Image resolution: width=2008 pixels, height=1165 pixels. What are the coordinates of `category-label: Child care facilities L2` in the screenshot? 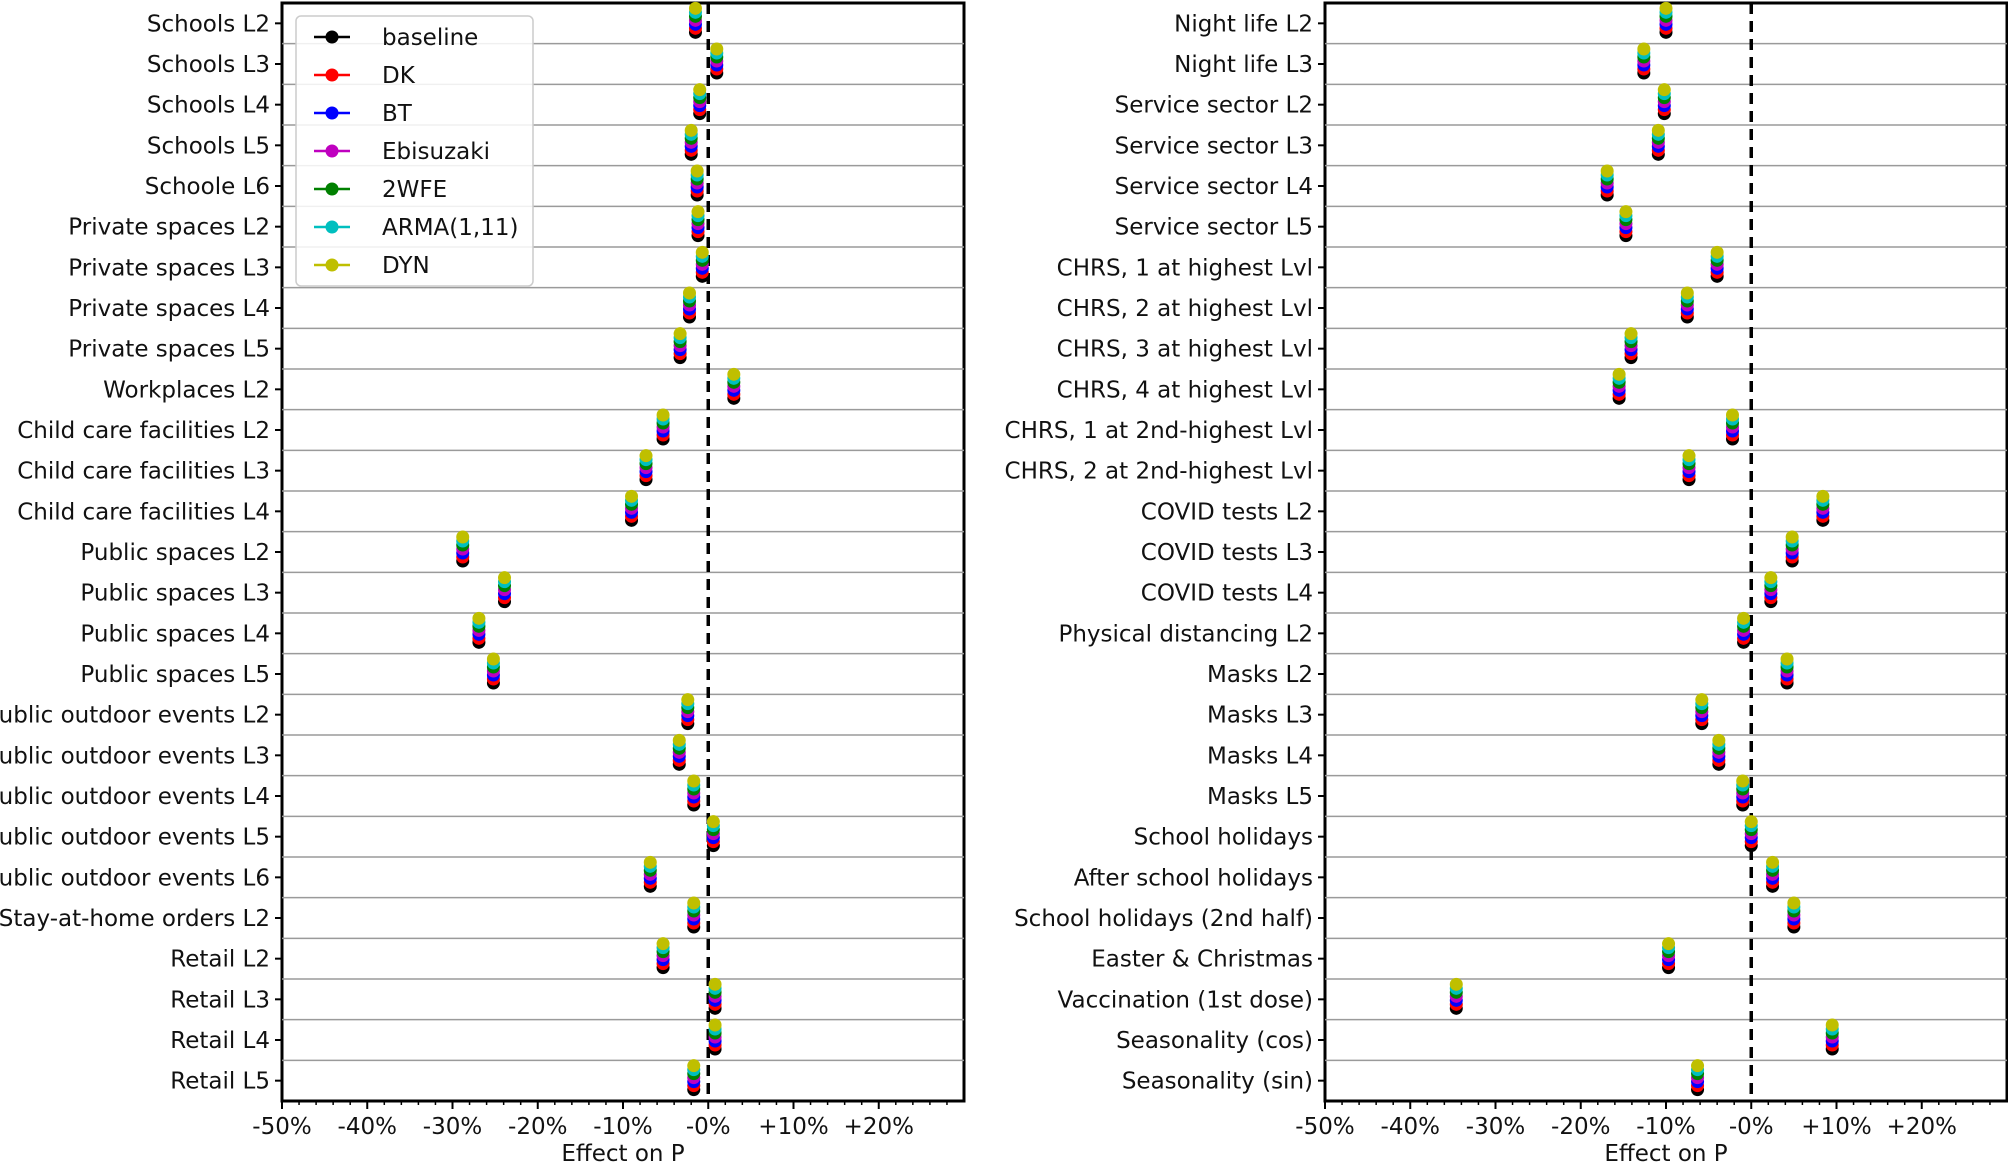 It's located at (143, 431).